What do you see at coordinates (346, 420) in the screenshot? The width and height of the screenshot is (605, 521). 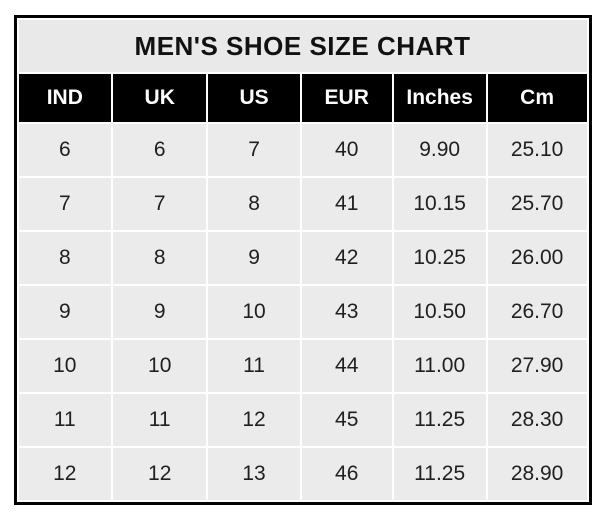 I see `table-cell: 45` at bounding box center [346, 420].